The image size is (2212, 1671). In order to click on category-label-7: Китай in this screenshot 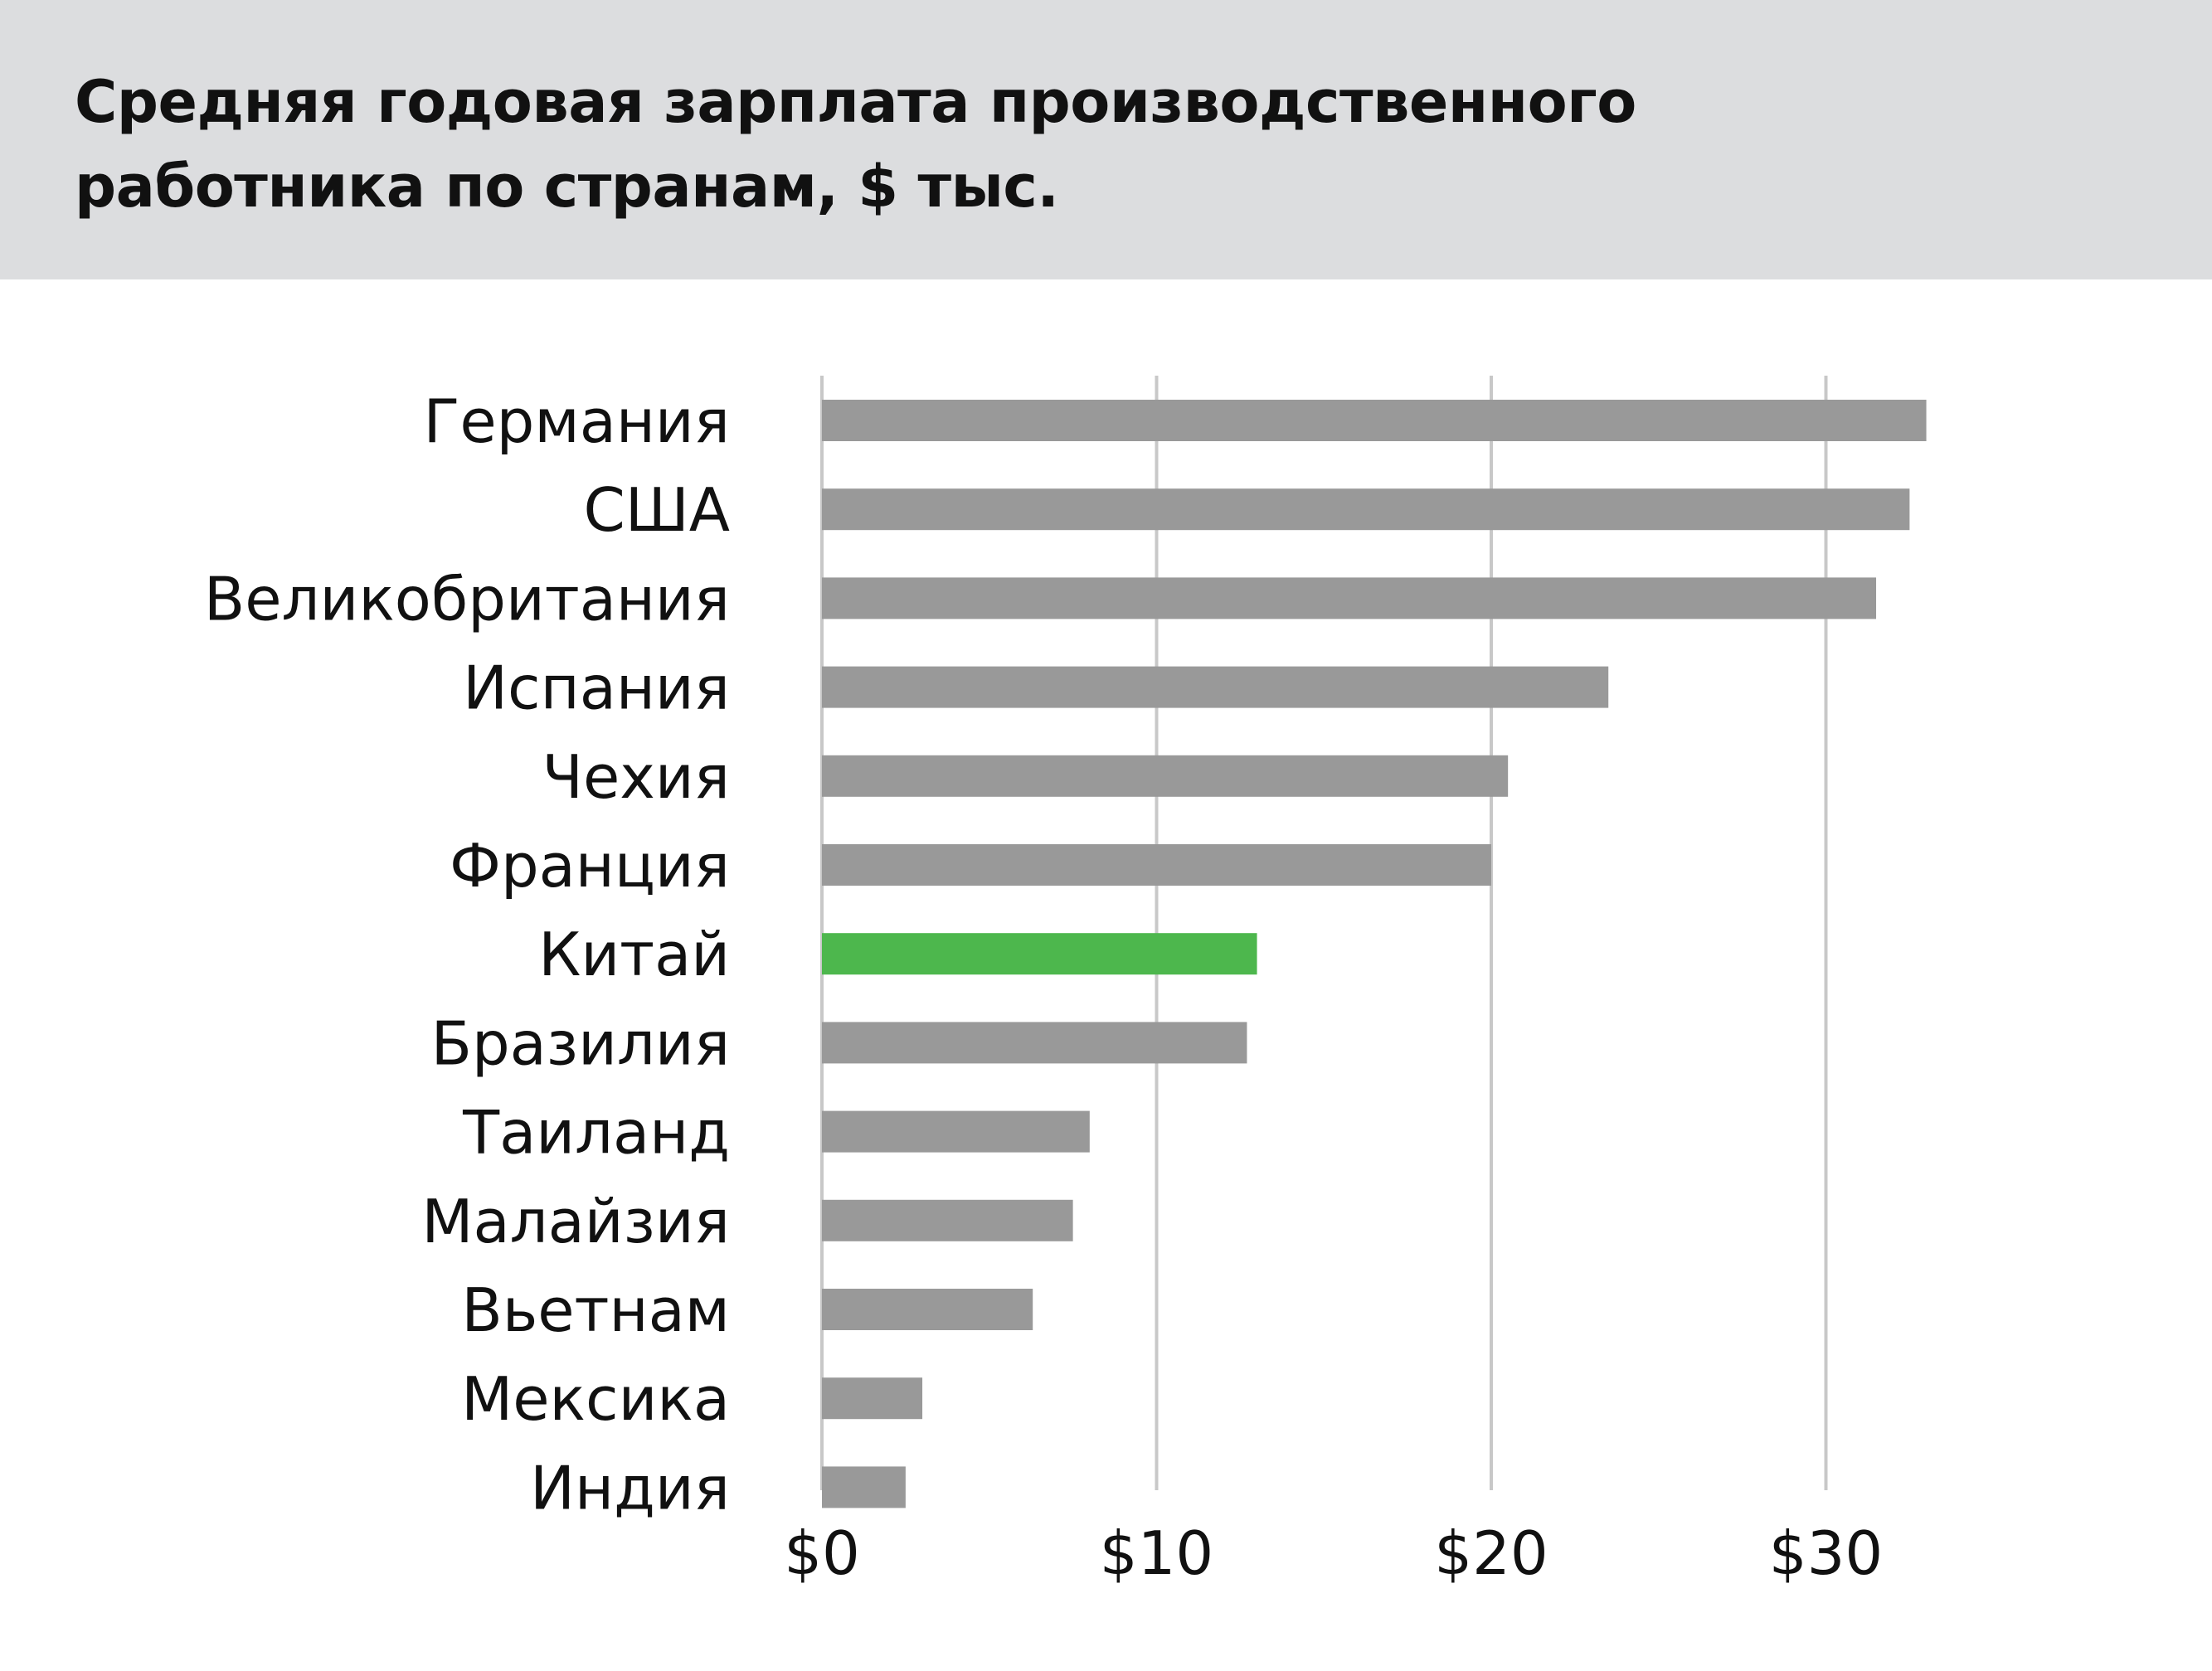, I will do `click(634, 954)`.